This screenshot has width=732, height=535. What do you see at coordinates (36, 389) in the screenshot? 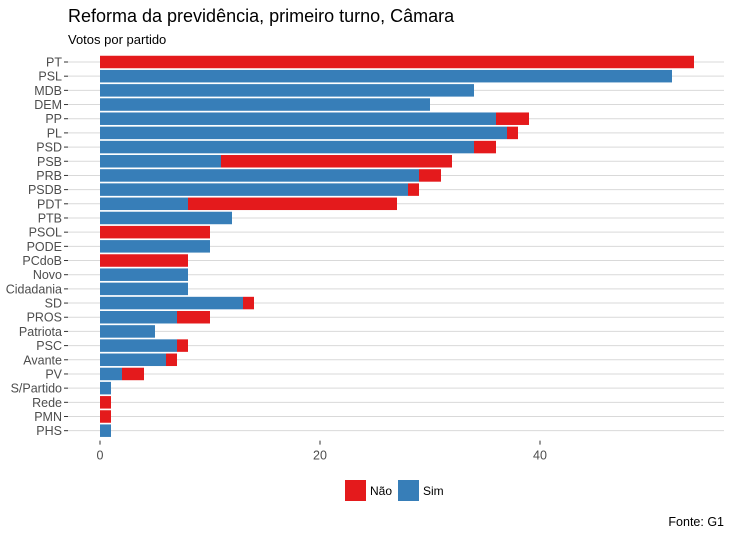
I see `y-tick-label: S/Partido` at bounding box center [36, 389].